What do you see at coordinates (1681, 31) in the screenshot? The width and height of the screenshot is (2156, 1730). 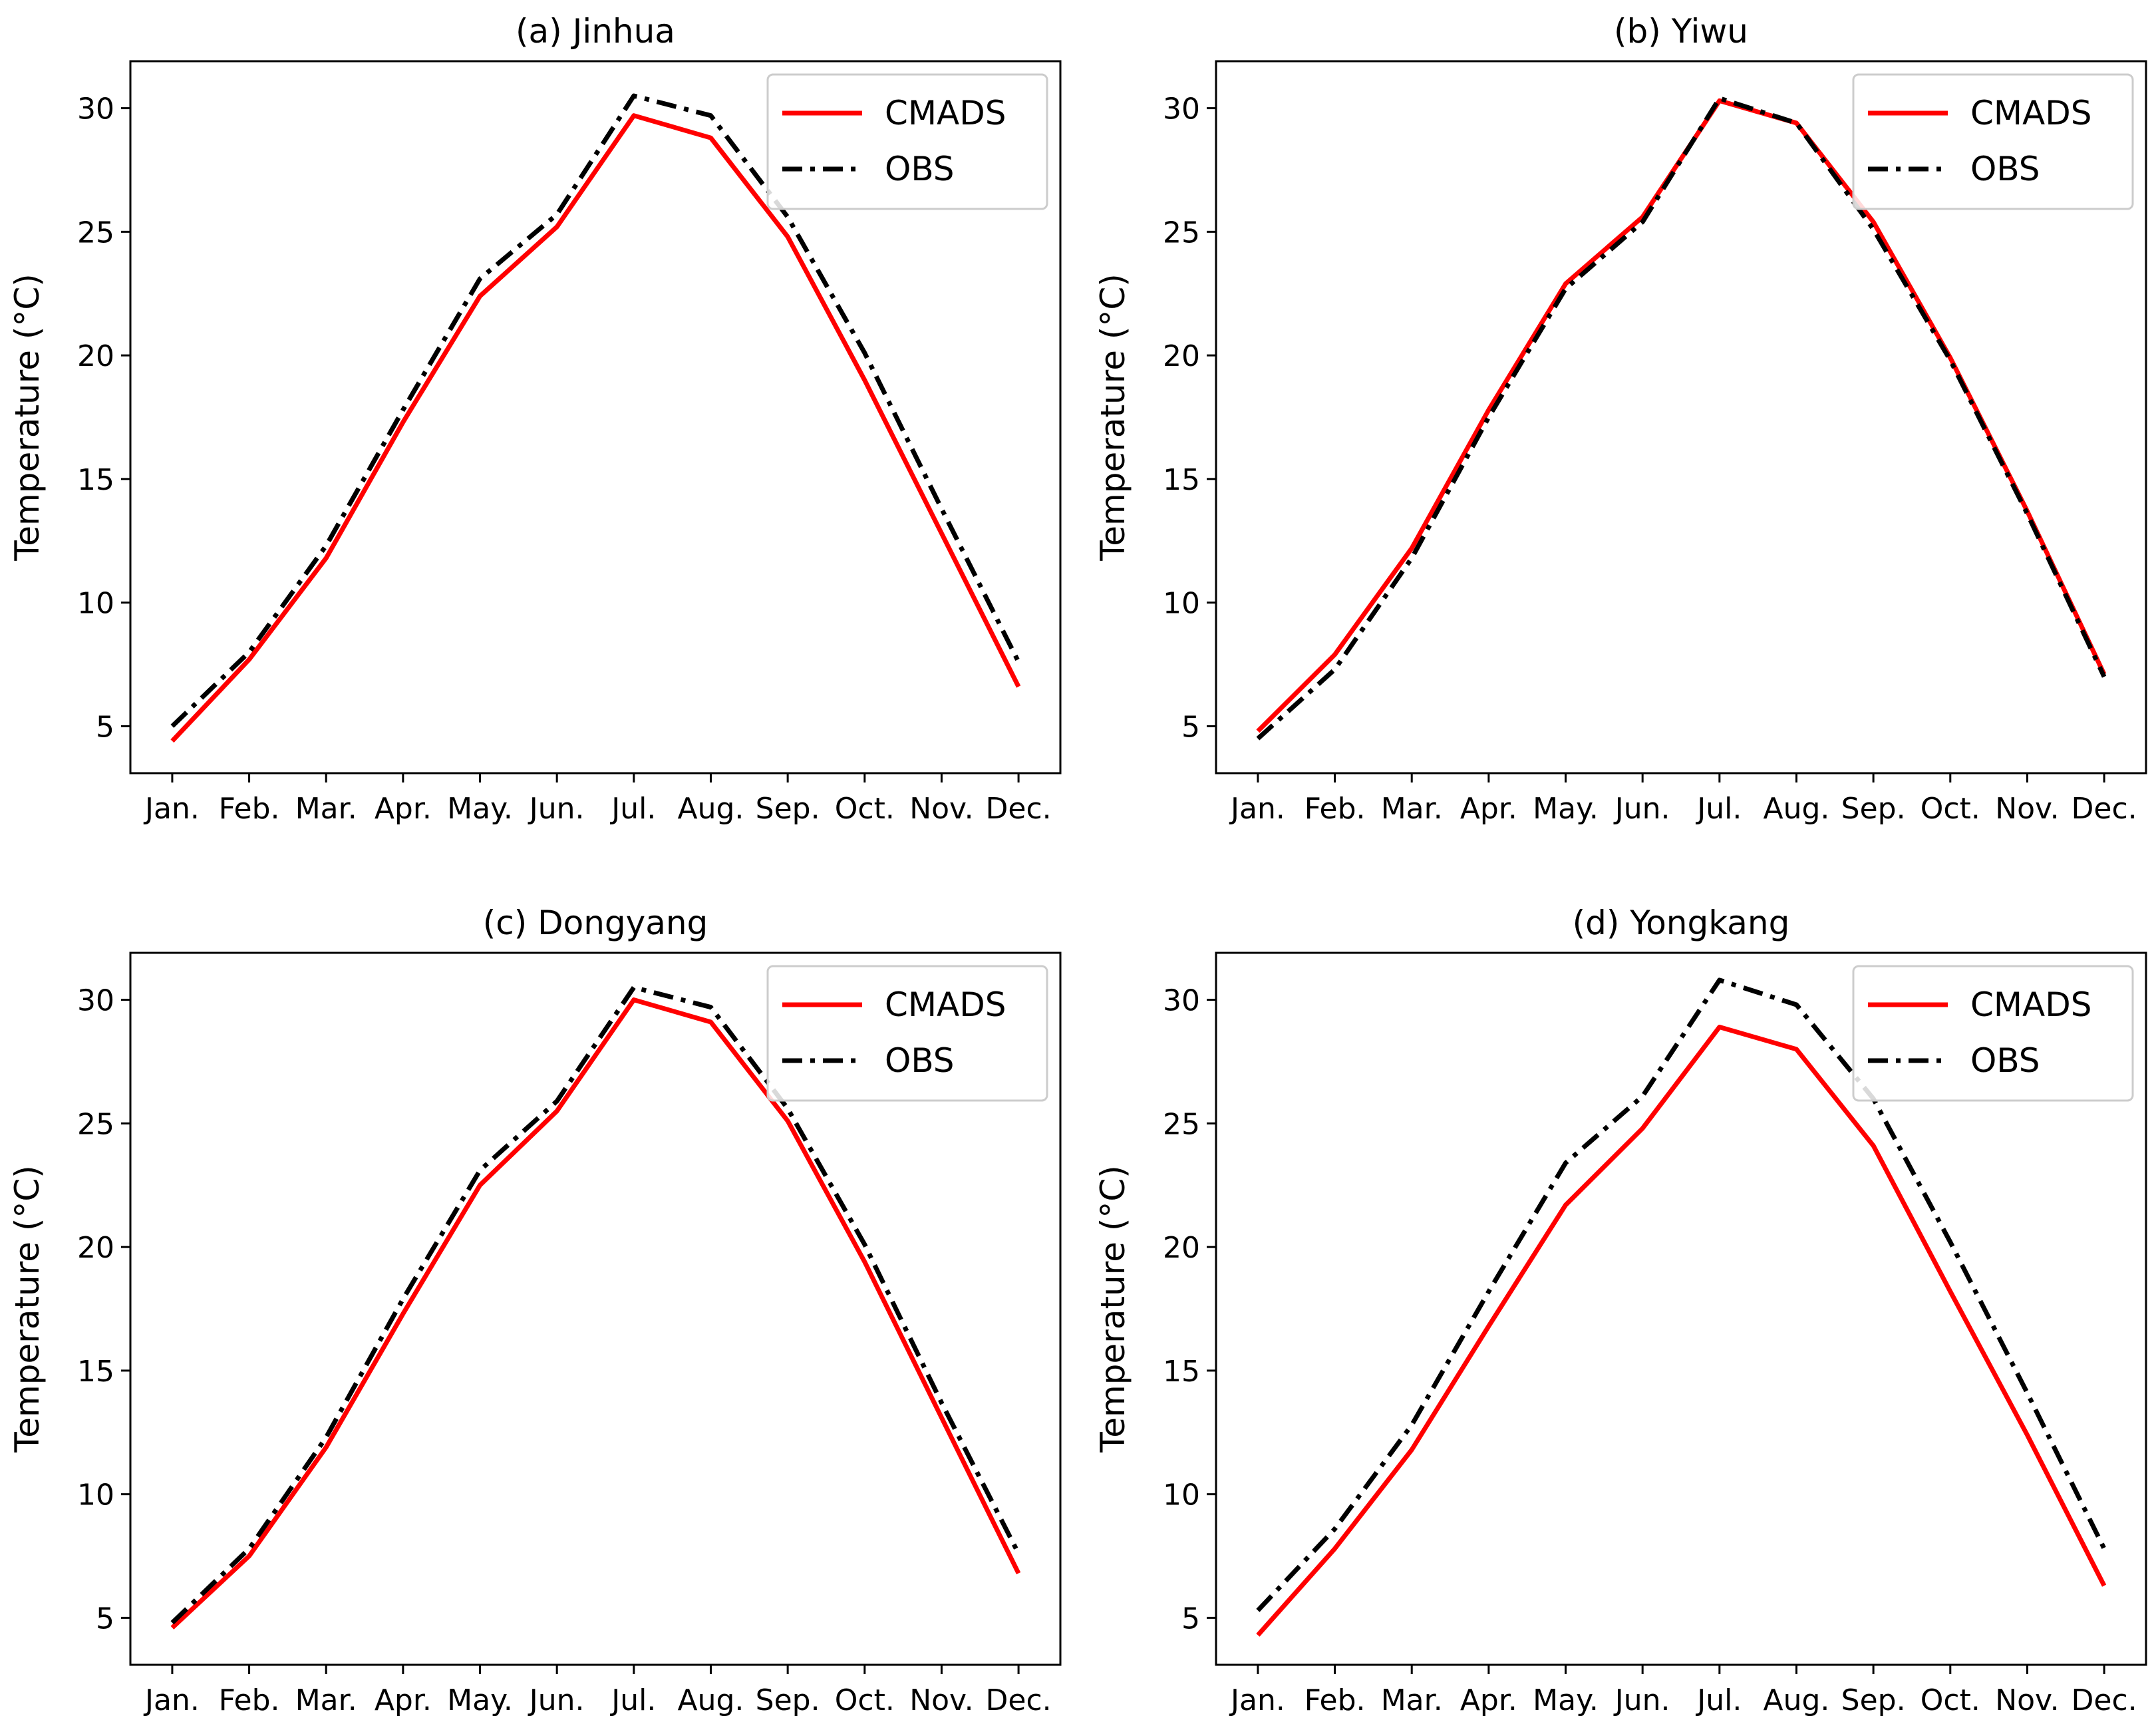 I see `chart-title: (b) Yiwu` at bounding box center [1681, 31].